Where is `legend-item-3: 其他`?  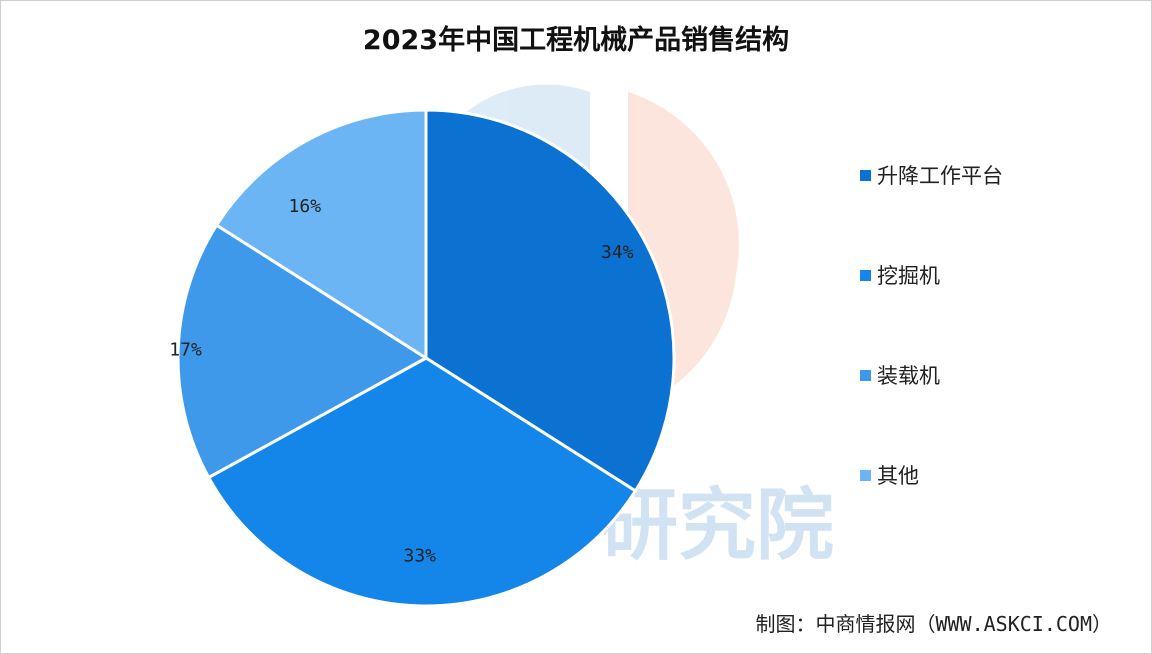
legend-item-3: 其他 is located at coordinates (889, 475).